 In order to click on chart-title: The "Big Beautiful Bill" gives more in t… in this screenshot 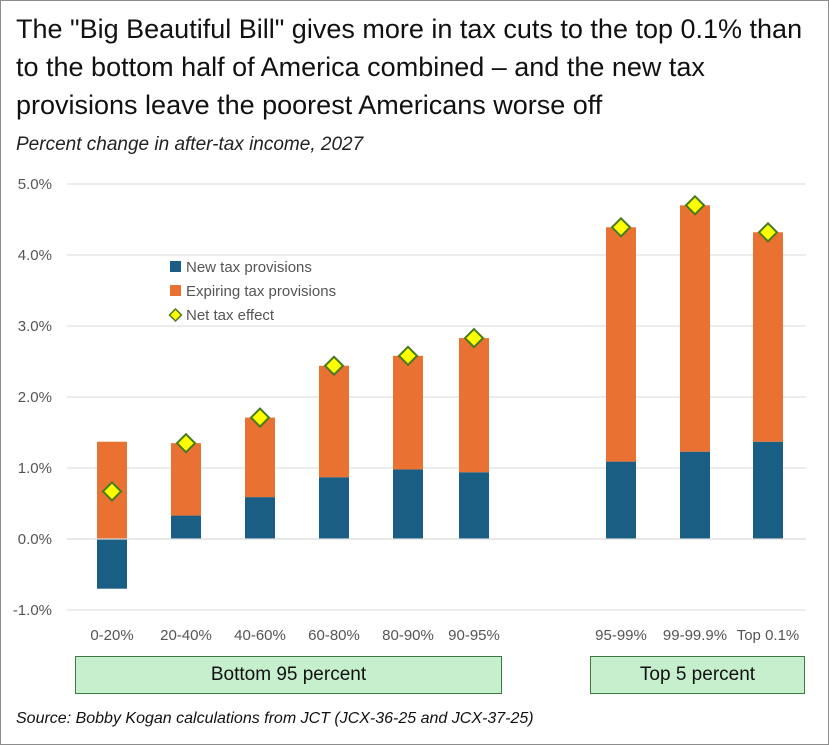, I will do `click(409, 67)`.